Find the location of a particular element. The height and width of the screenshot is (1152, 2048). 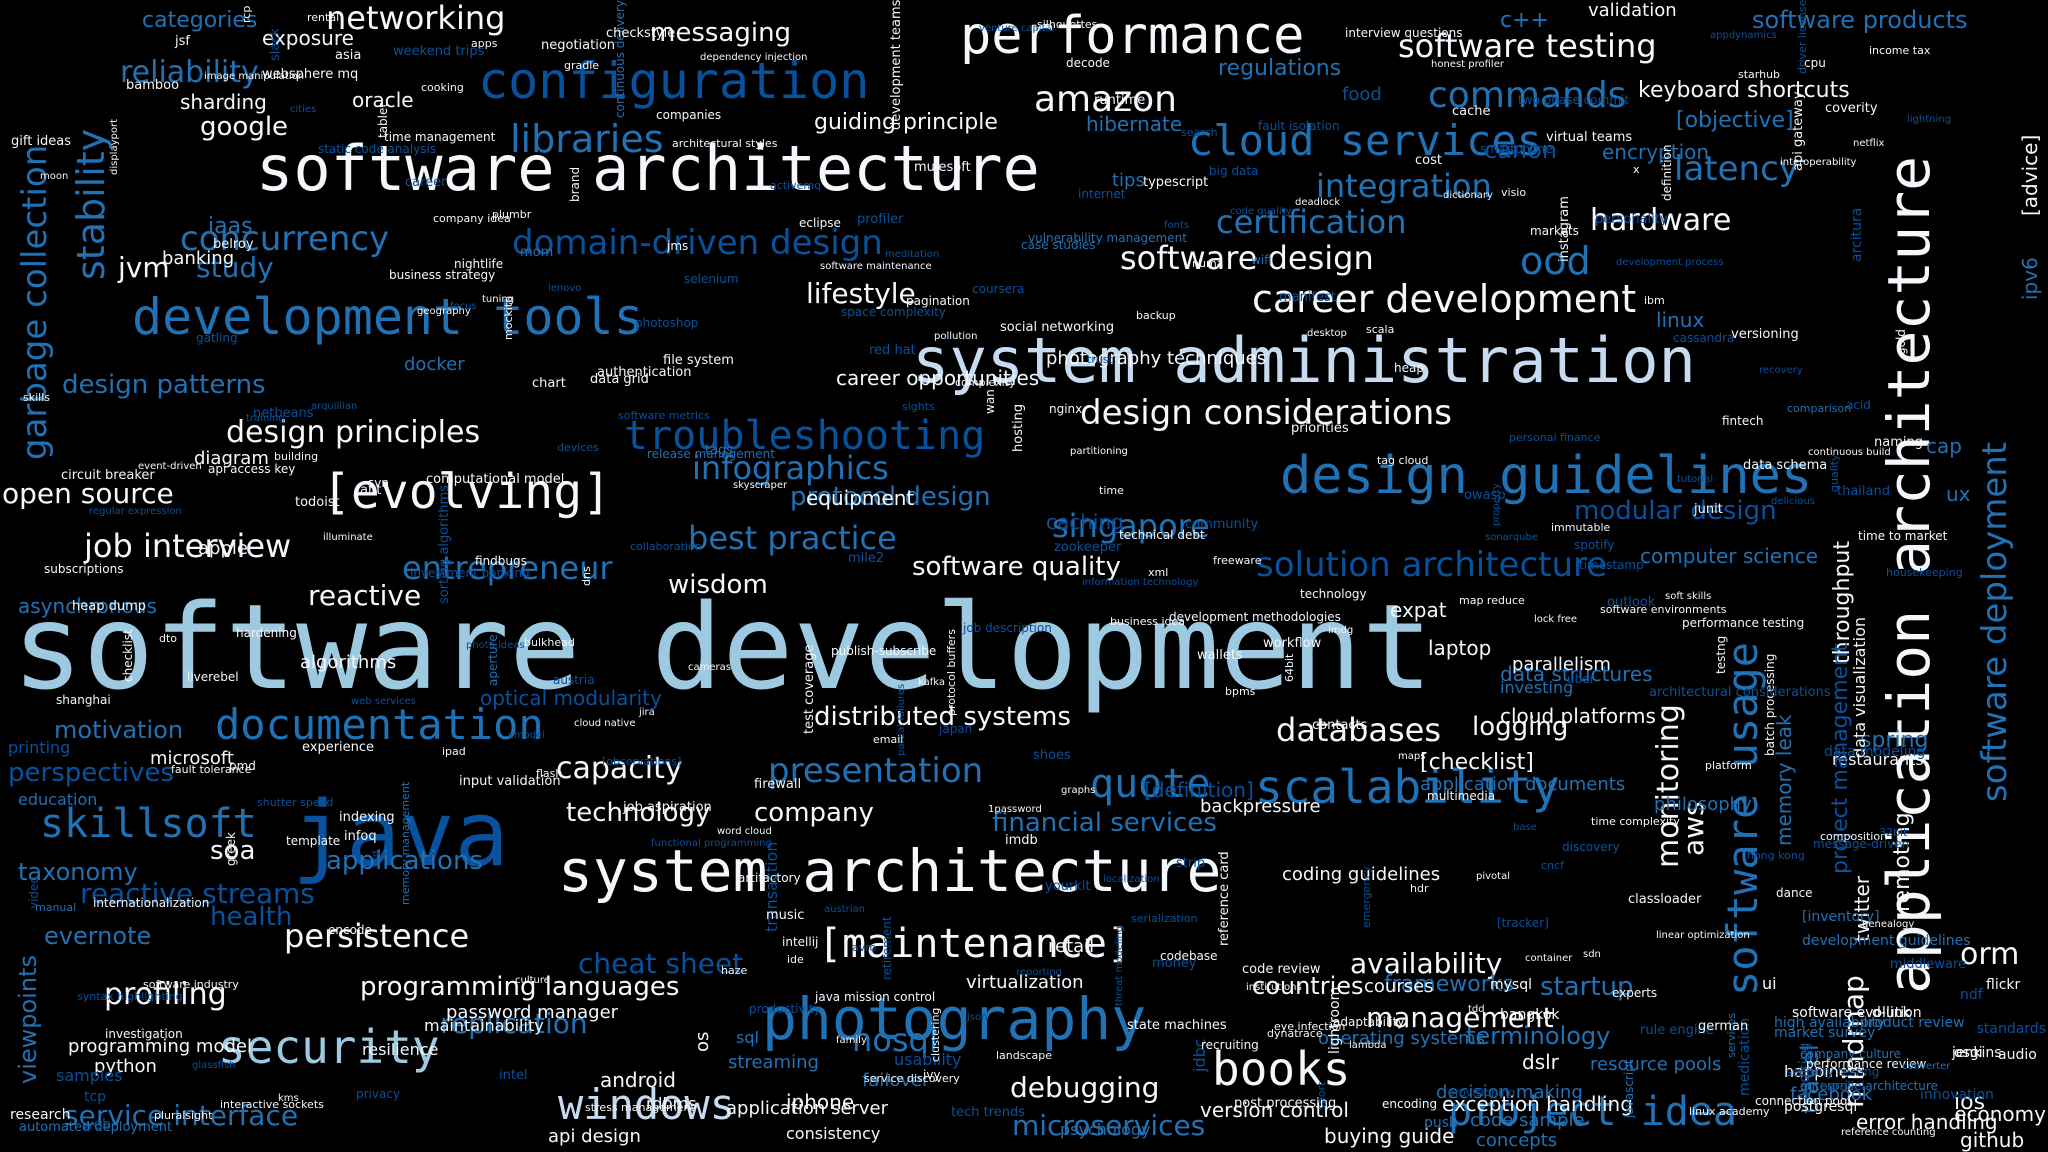

word-software-industry: software industry is located at coordinates (191, 984).